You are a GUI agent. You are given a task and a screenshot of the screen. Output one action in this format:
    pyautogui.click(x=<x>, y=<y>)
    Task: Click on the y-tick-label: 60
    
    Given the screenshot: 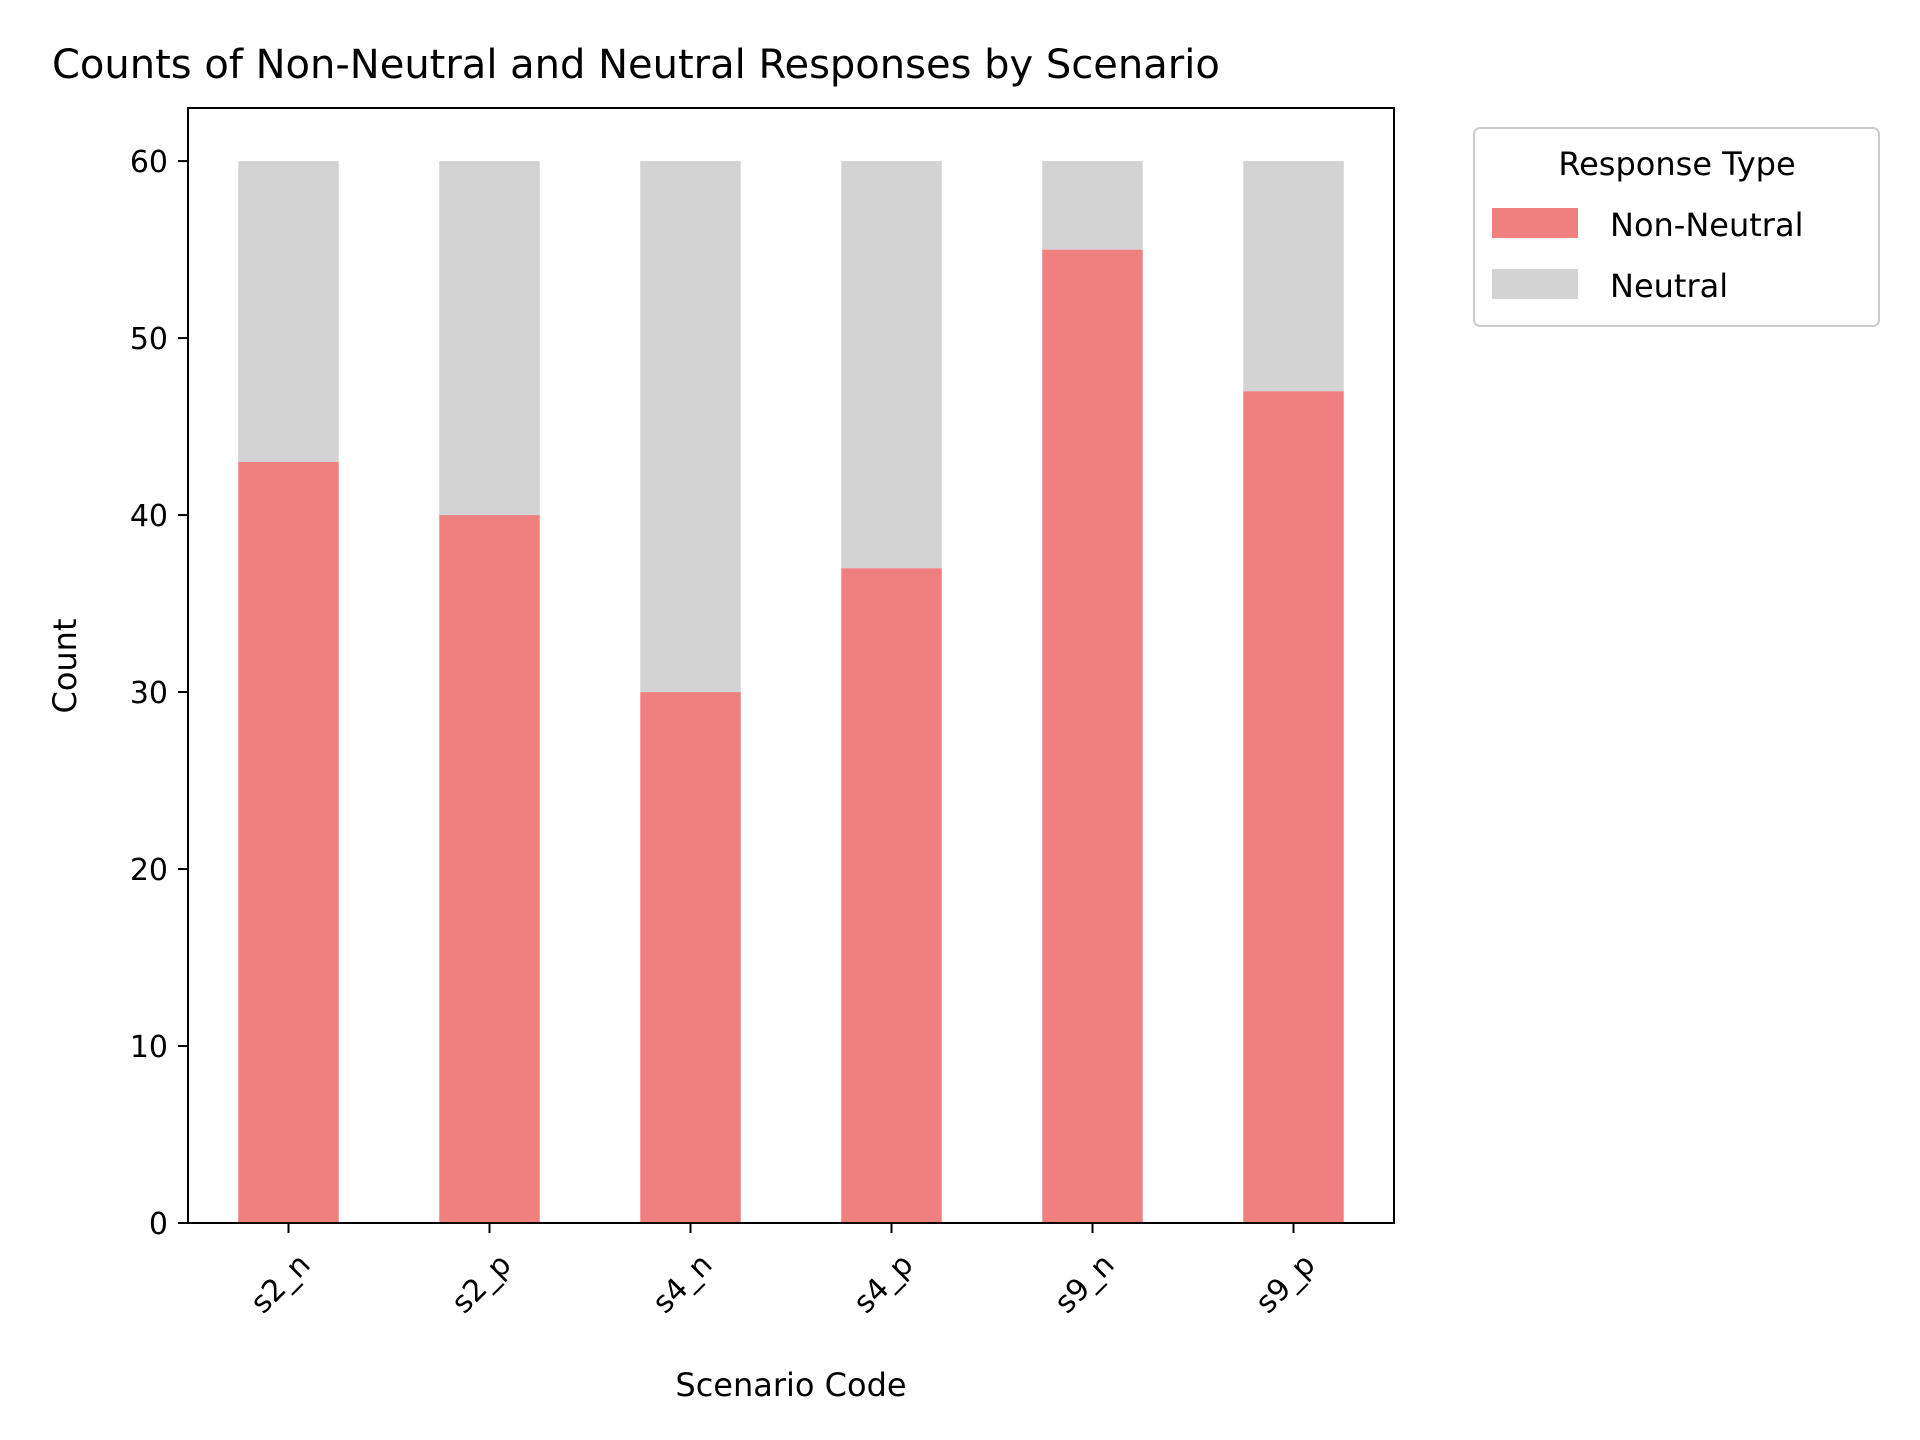 What is the action you would take?
    pyautogui.click(x=149, y=162)
    